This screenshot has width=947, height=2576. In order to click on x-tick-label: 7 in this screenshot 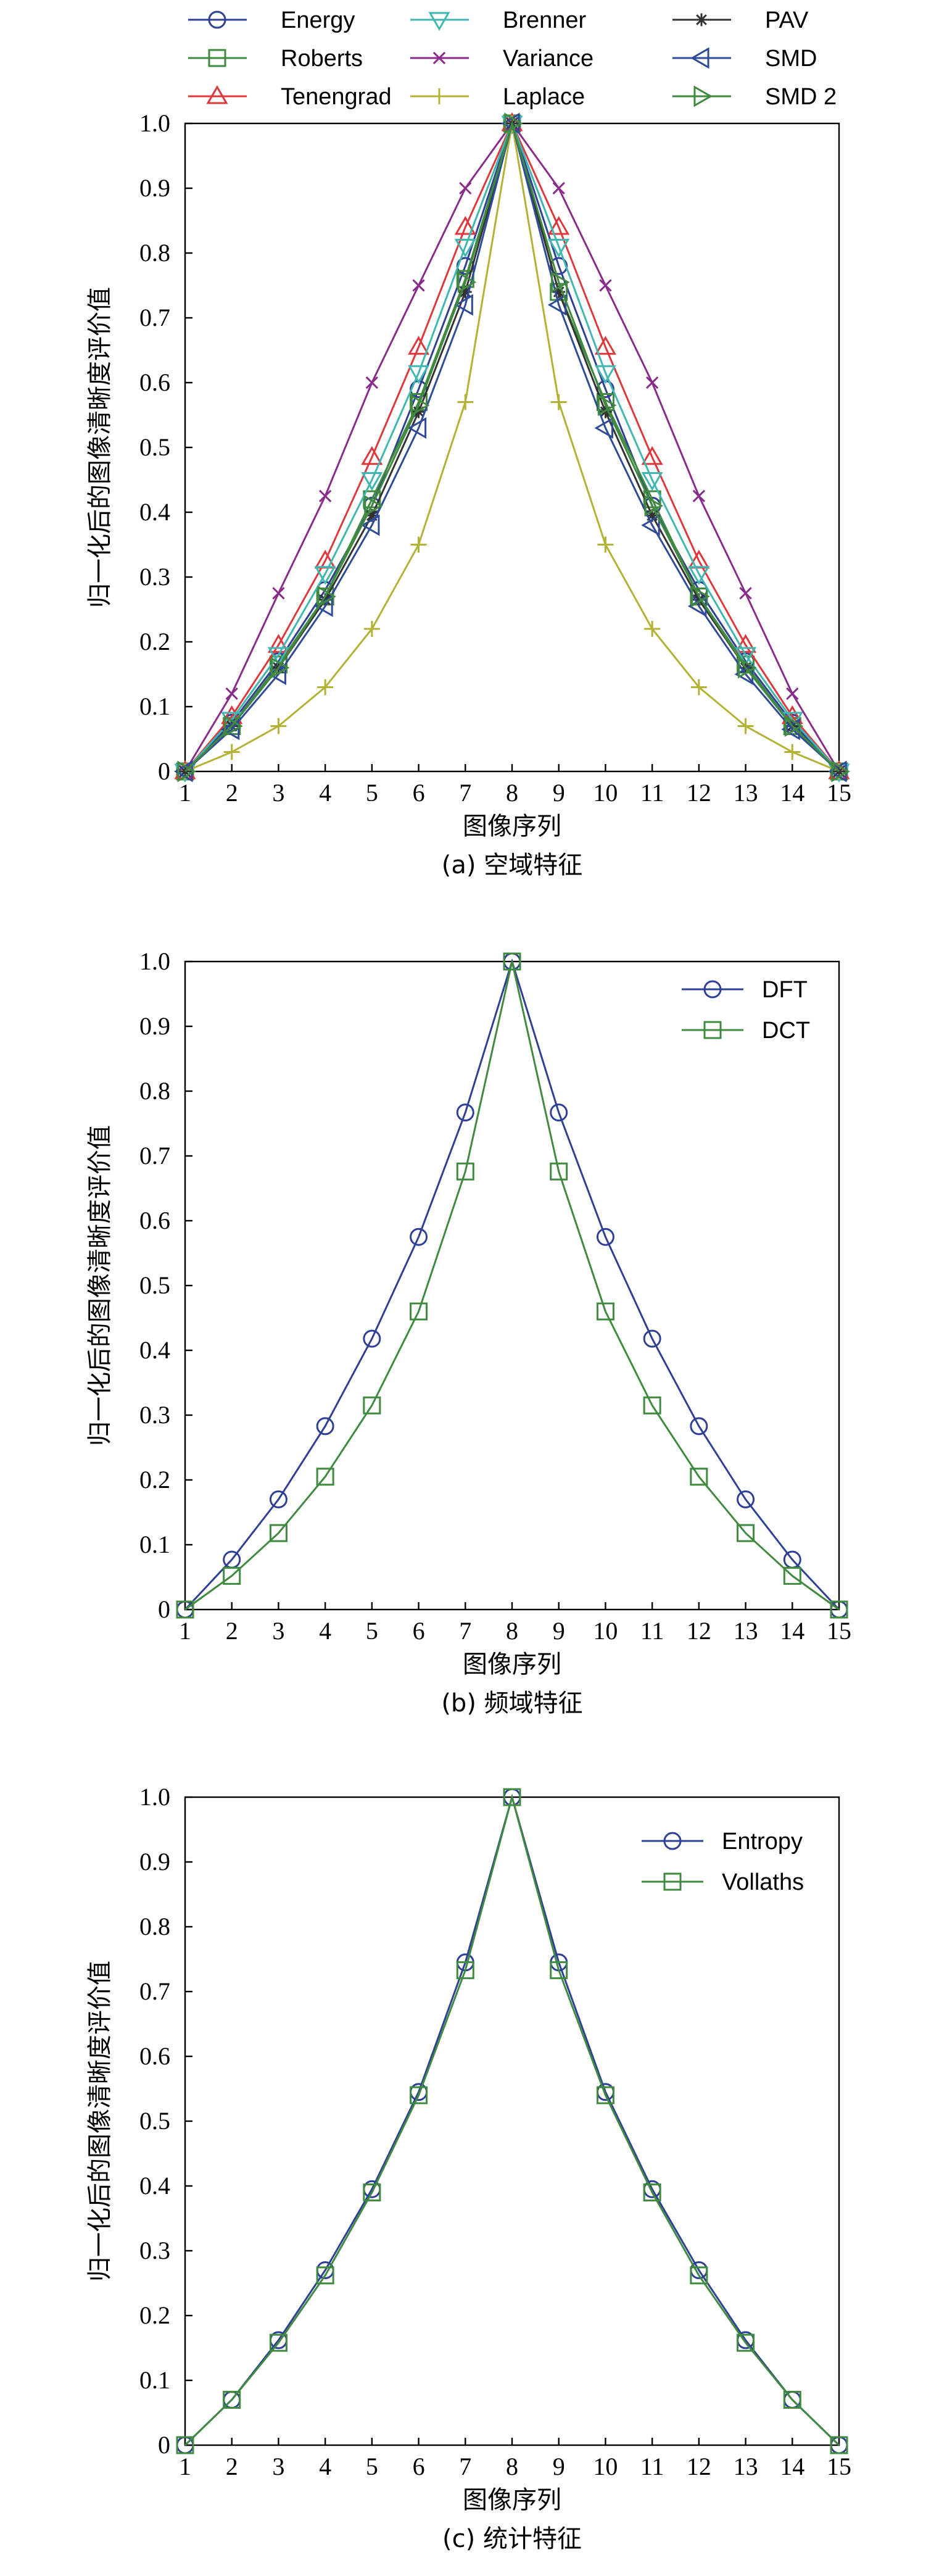, I will do `click(465, 2466)`.